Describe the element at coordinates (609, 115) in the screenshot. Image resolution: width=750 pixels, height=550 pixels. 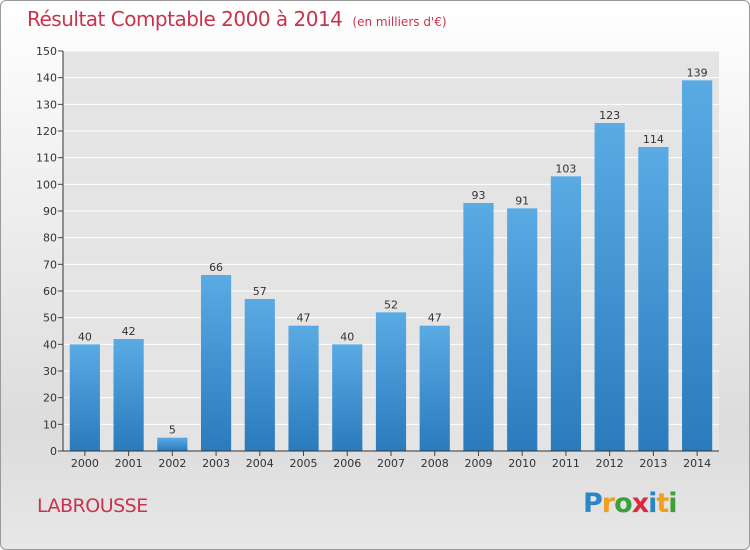
I see `bar-value-label: 123` at that location.